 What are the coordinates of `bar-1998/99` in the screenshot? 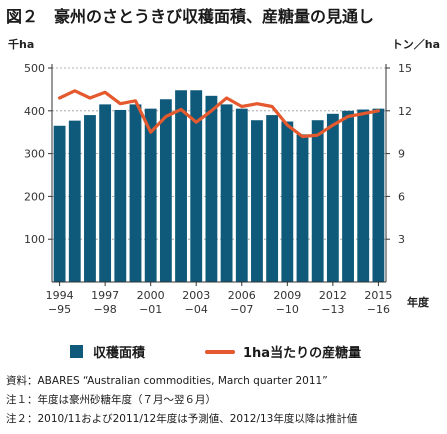 It's located at (120, 195).